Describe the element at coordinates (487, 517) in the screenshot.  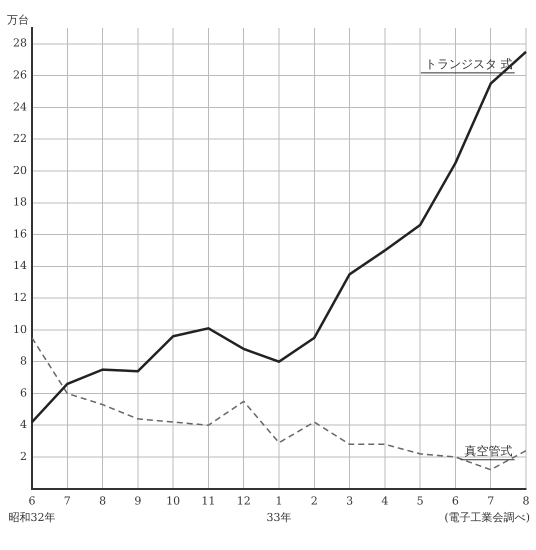
I see `text: (電子工業会調べ)` at that location.